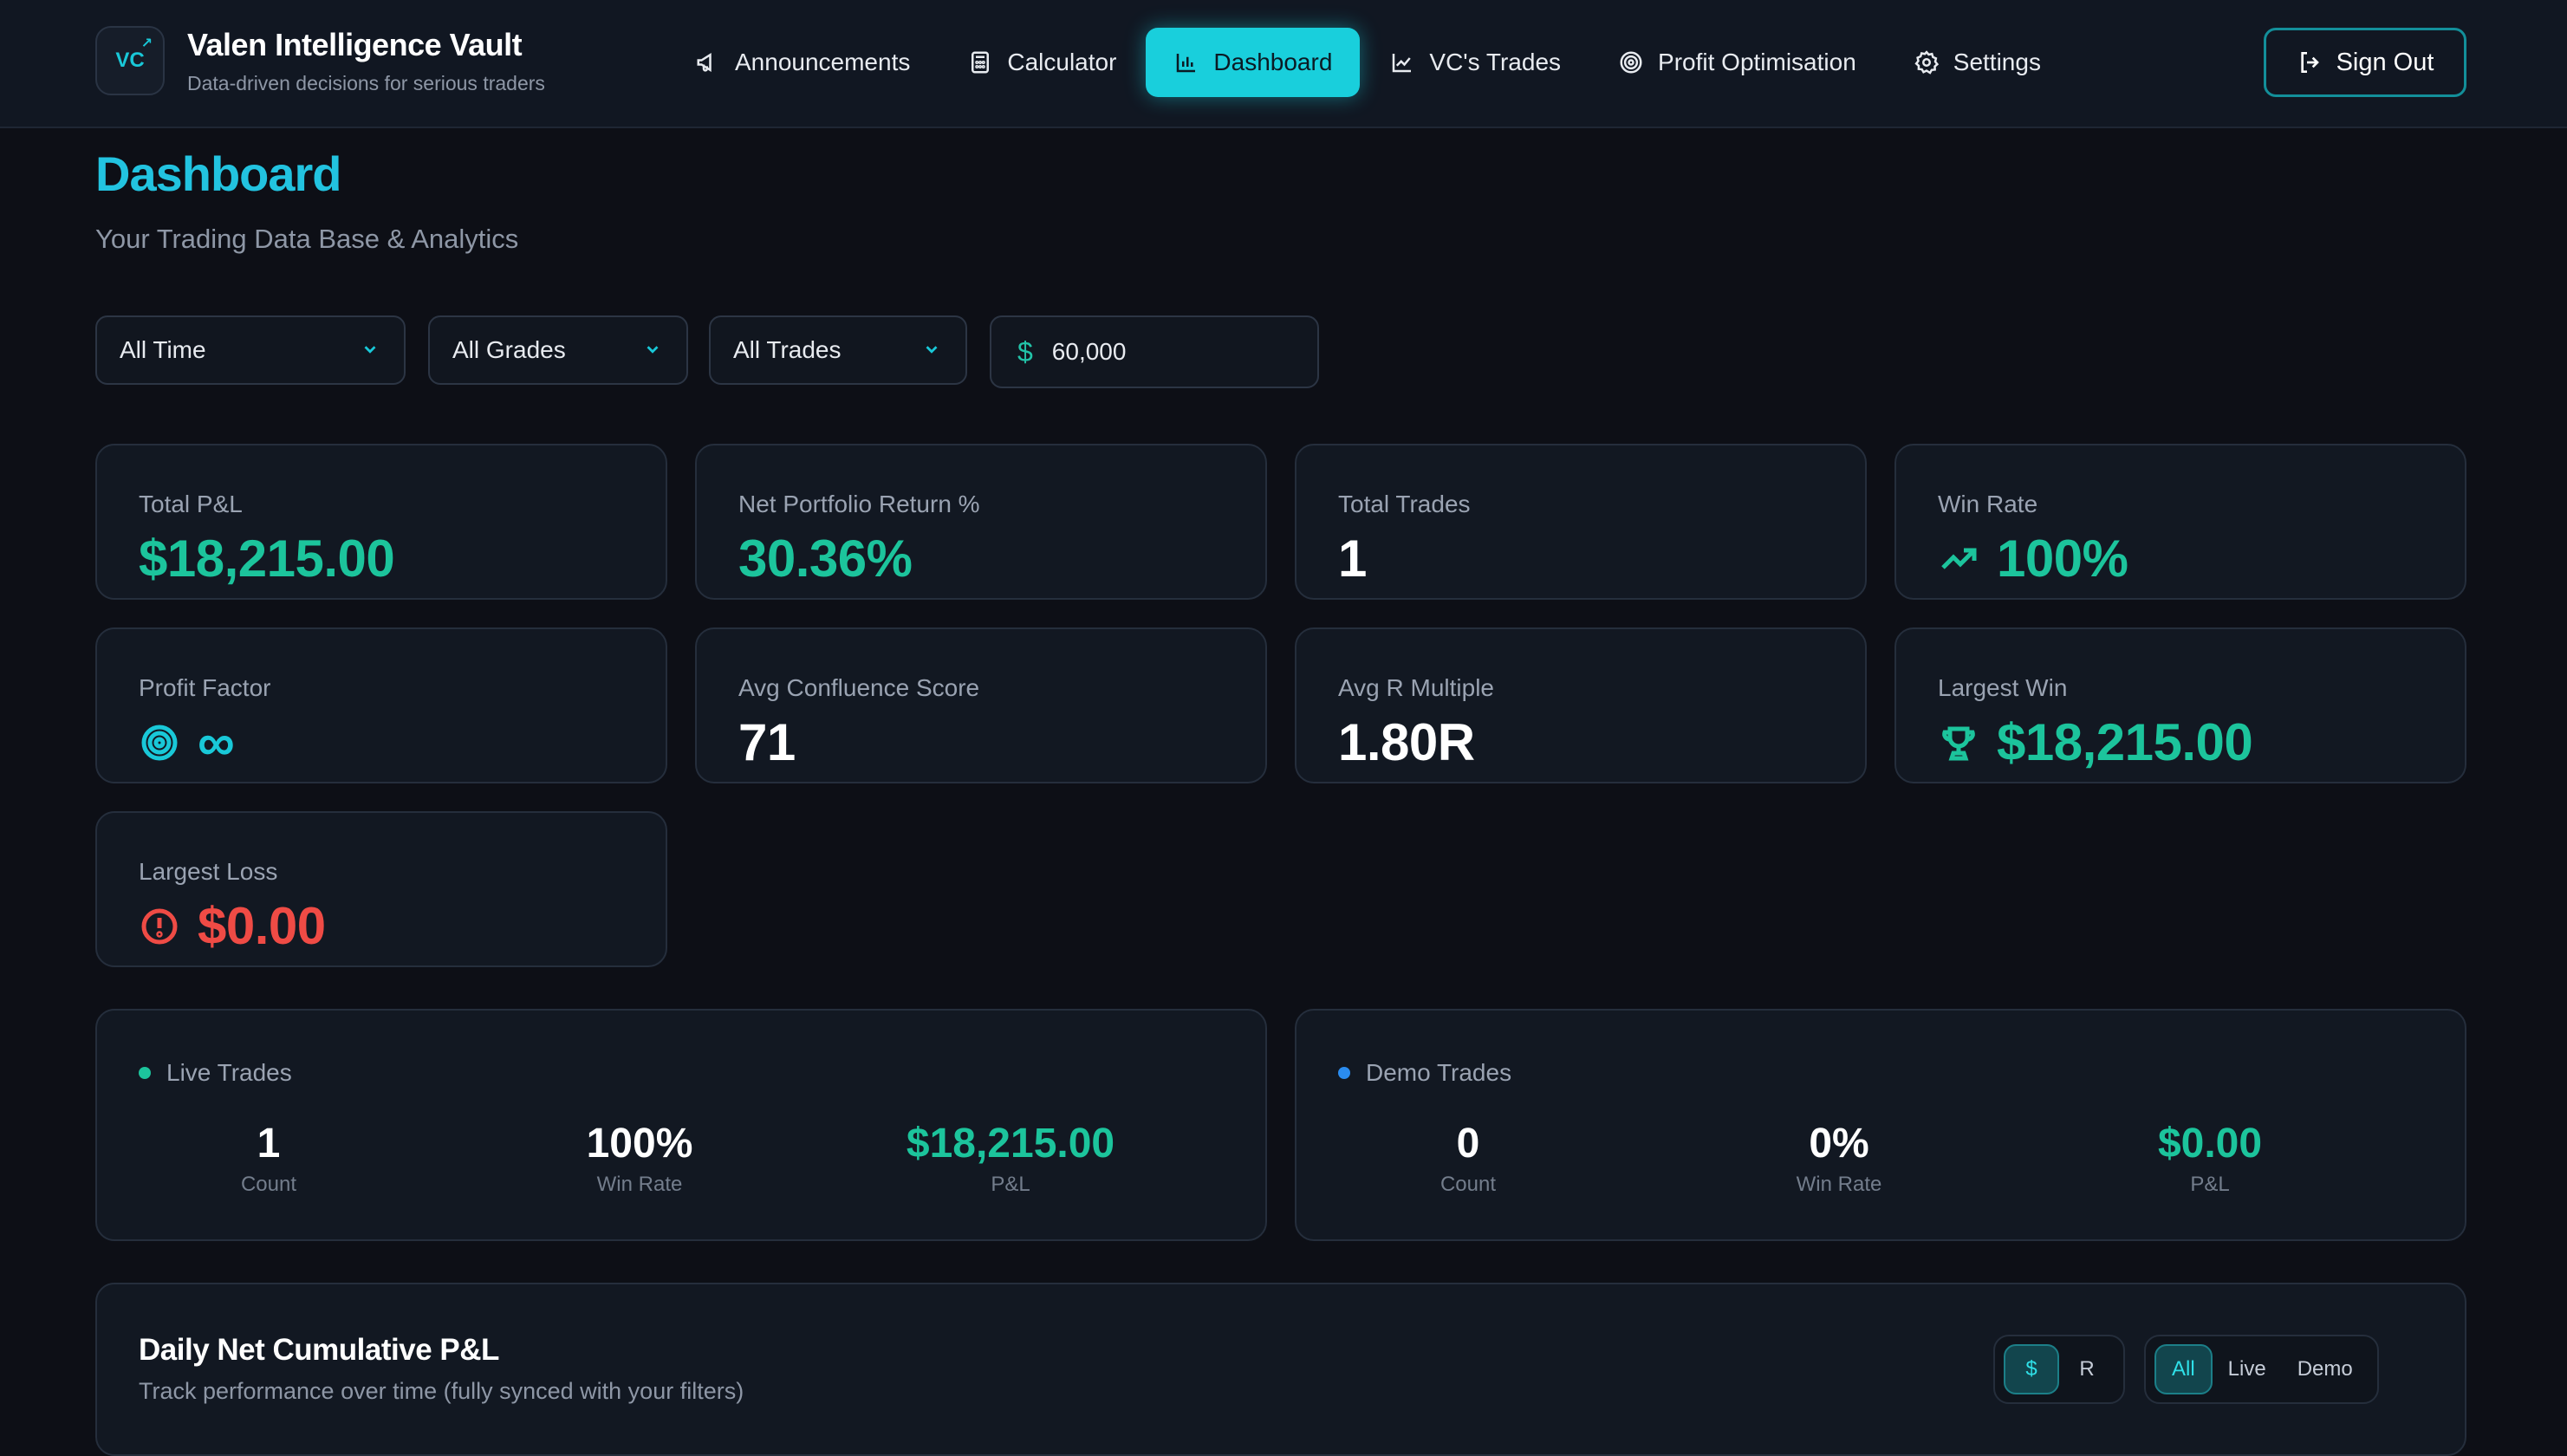 This screenshot has height=1456, width=2567. I want to click on live-status-dot, so click(145, 1073).